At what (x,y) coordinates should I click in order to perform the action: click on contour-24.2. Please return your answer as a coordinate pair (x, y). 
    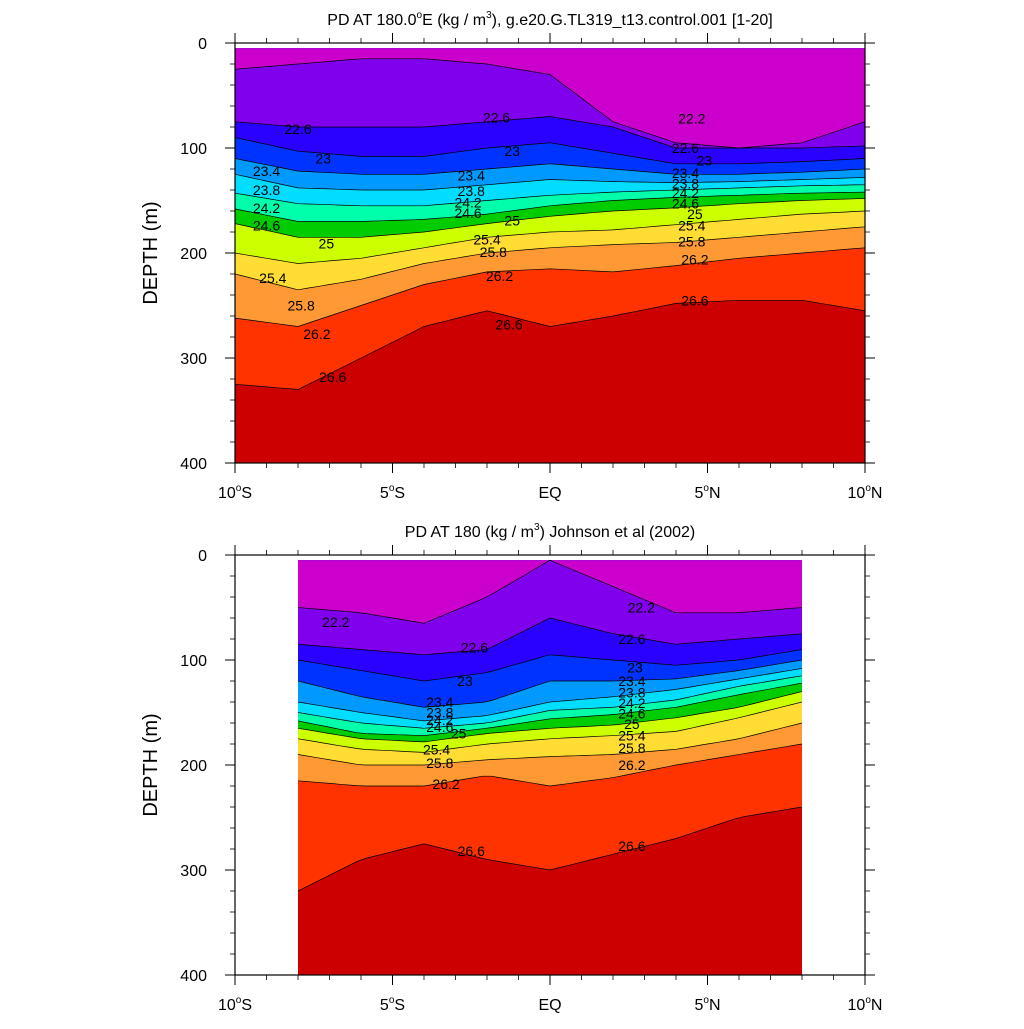
    Looking at the image, I should click on (550, 702).